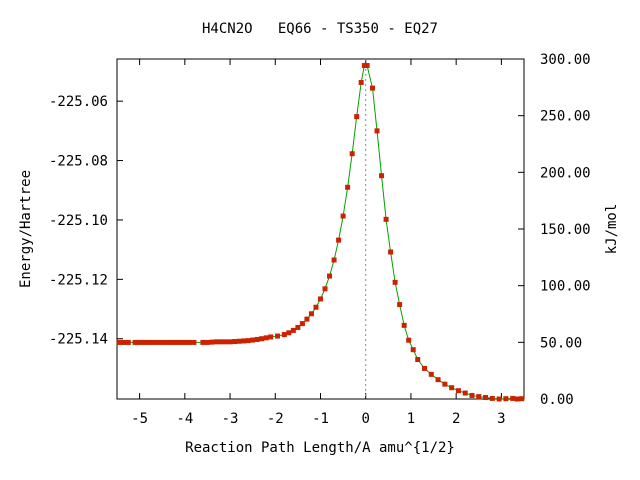 Image resolution: width=640 pixels, height=480 pixels. I want to click on y2-tick-label: 300.00, so click(565, 60).